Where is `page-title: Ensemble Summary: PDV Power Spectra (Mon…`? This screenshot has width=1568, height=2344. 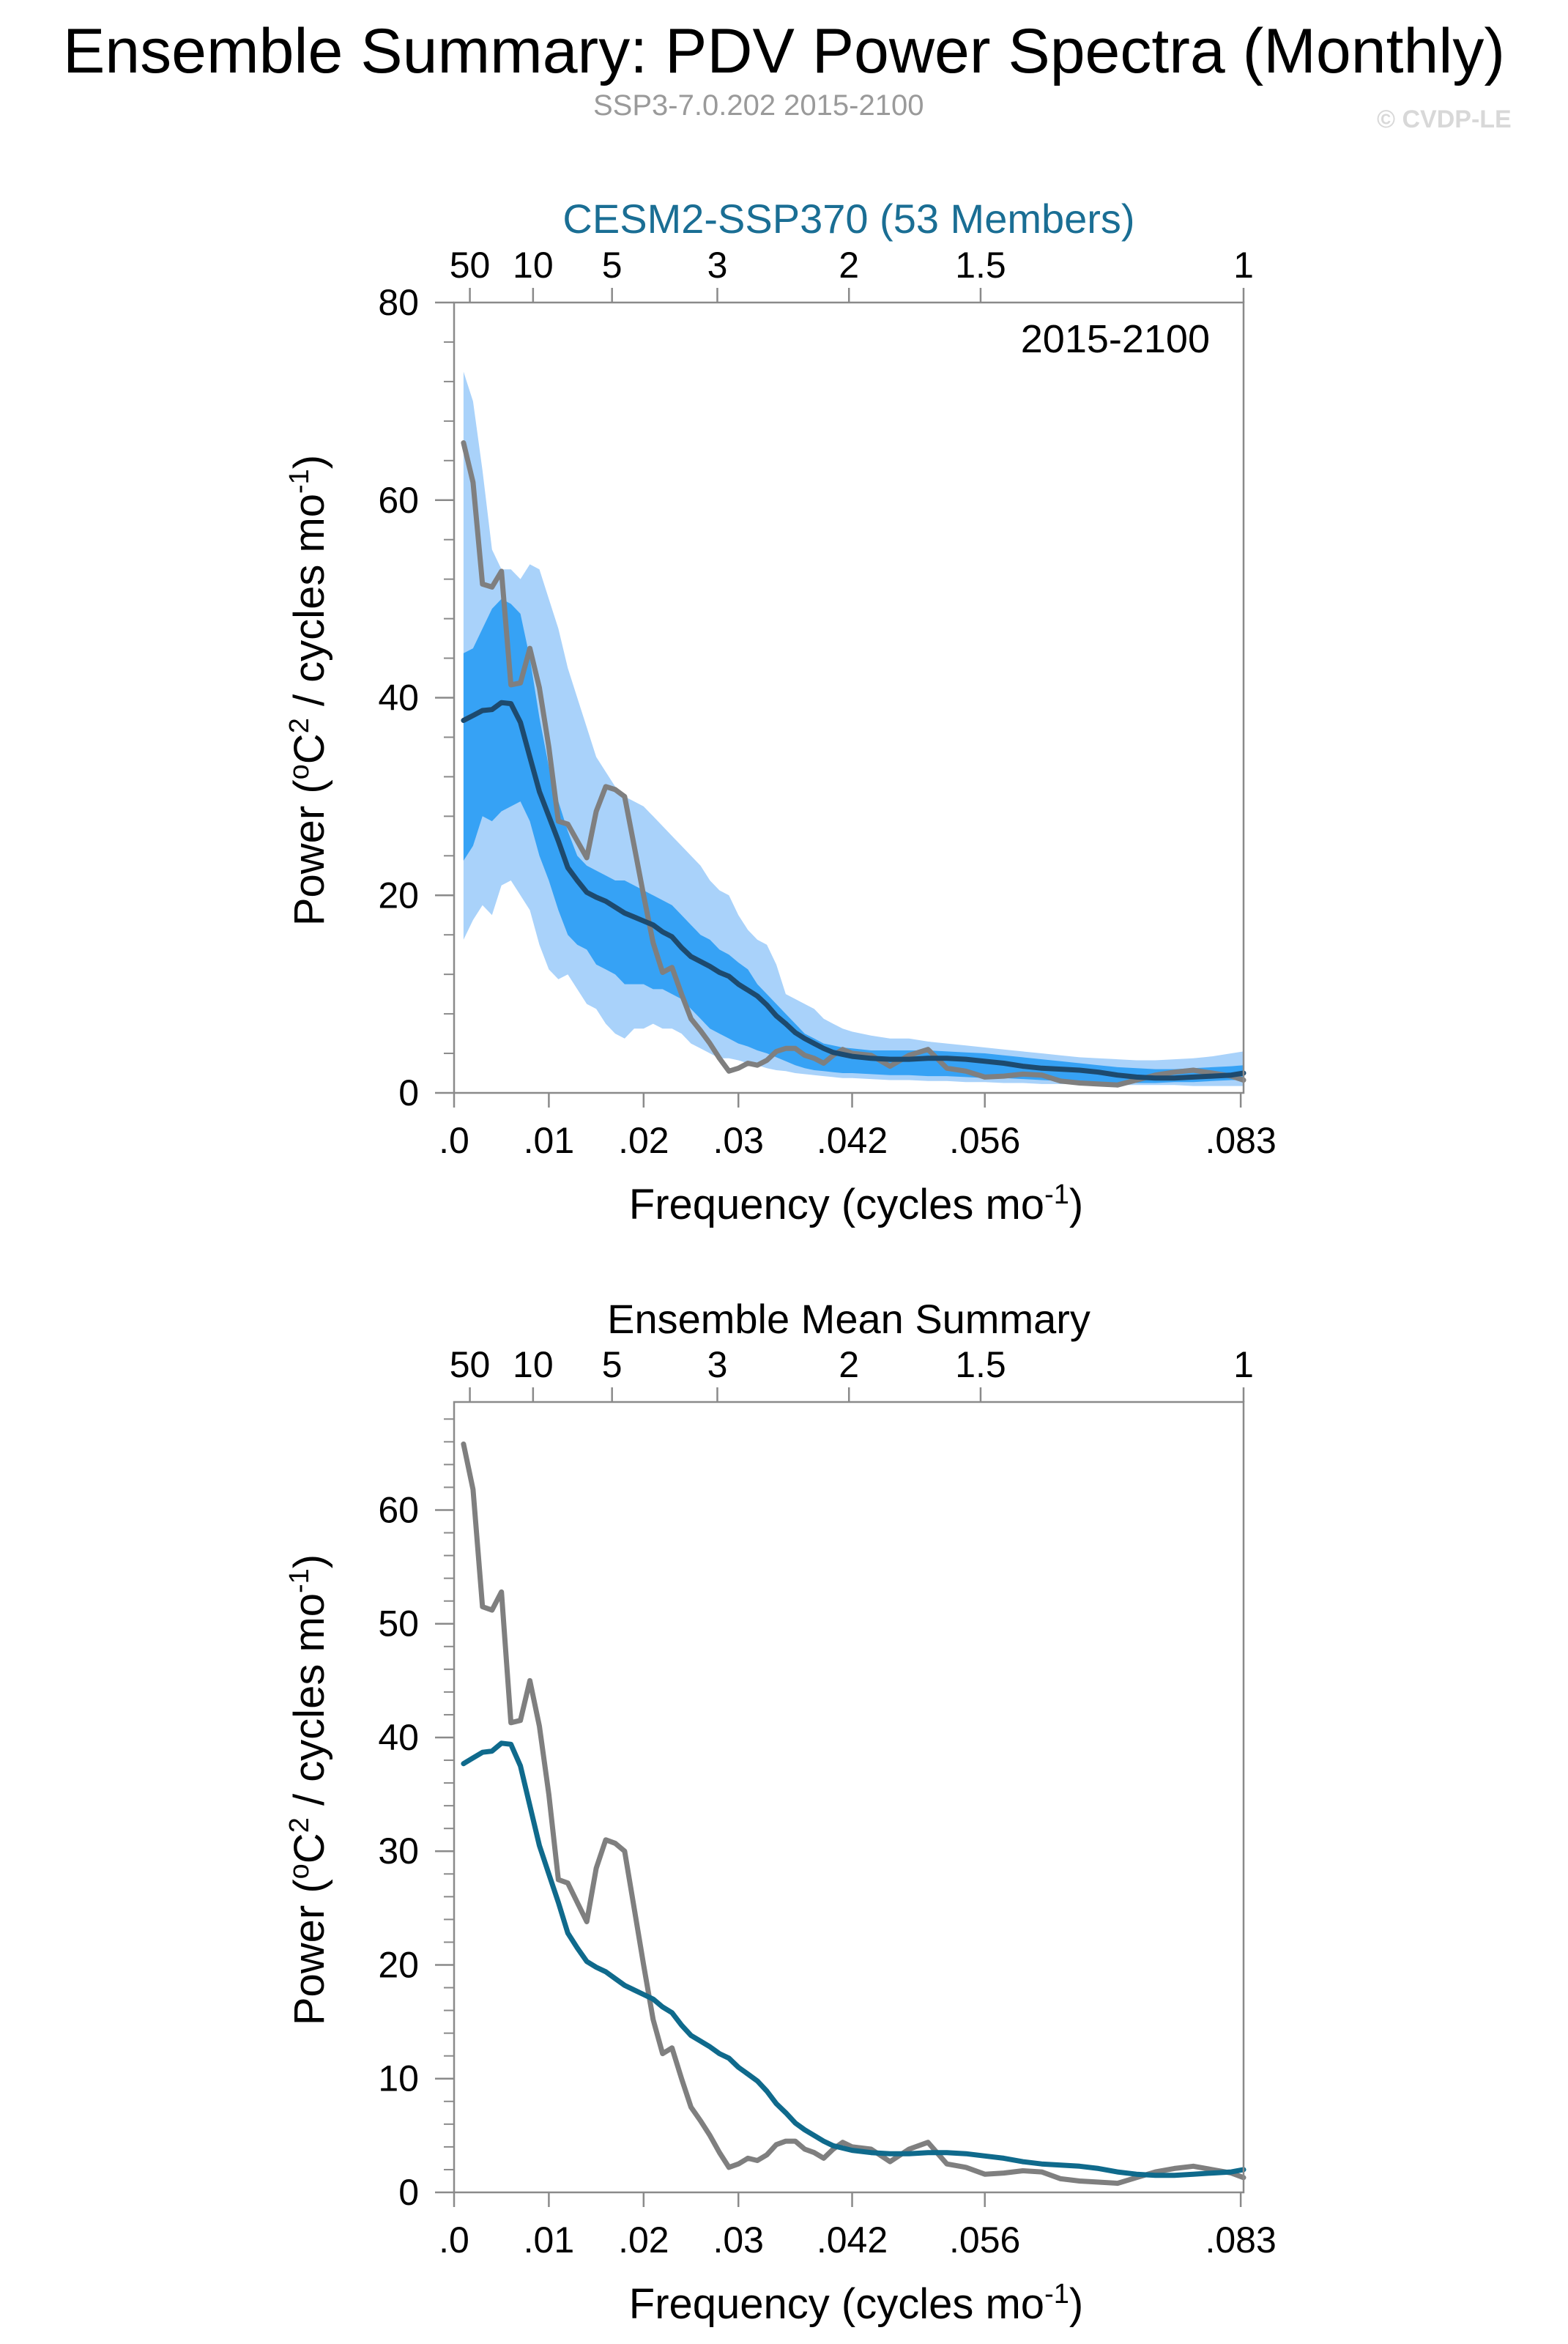 page-title: Ensemble Summary: PDV Power Spectra (Mon… is located at coordinates (784, 51).